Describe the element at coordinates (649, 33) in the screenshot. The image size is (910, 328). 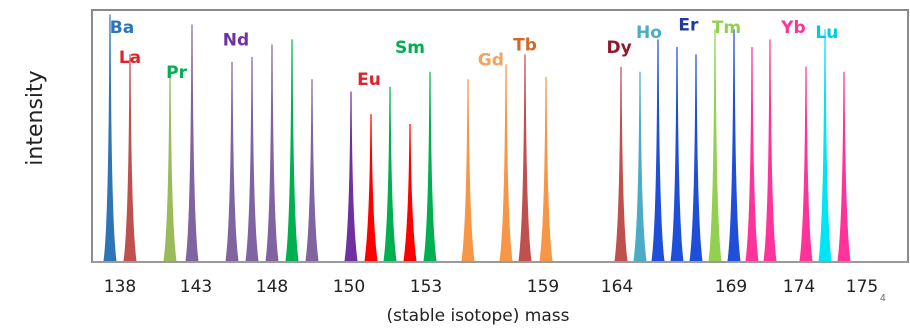
I see `label-ho: Ho` at that location.